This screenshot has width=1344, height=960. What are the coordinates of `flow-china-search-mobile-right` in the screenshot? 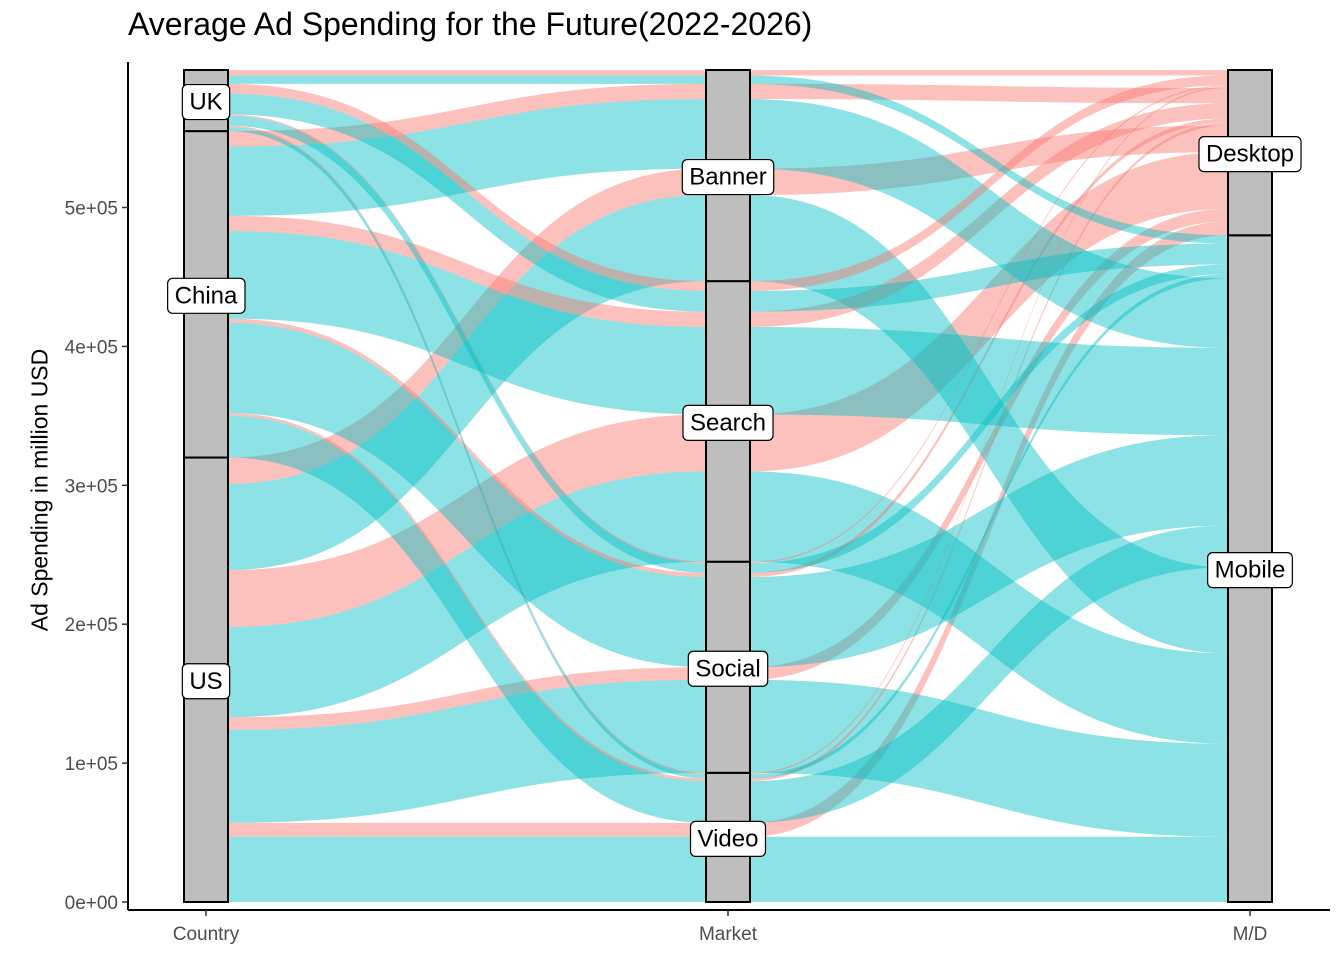 It's located at (989, 381).